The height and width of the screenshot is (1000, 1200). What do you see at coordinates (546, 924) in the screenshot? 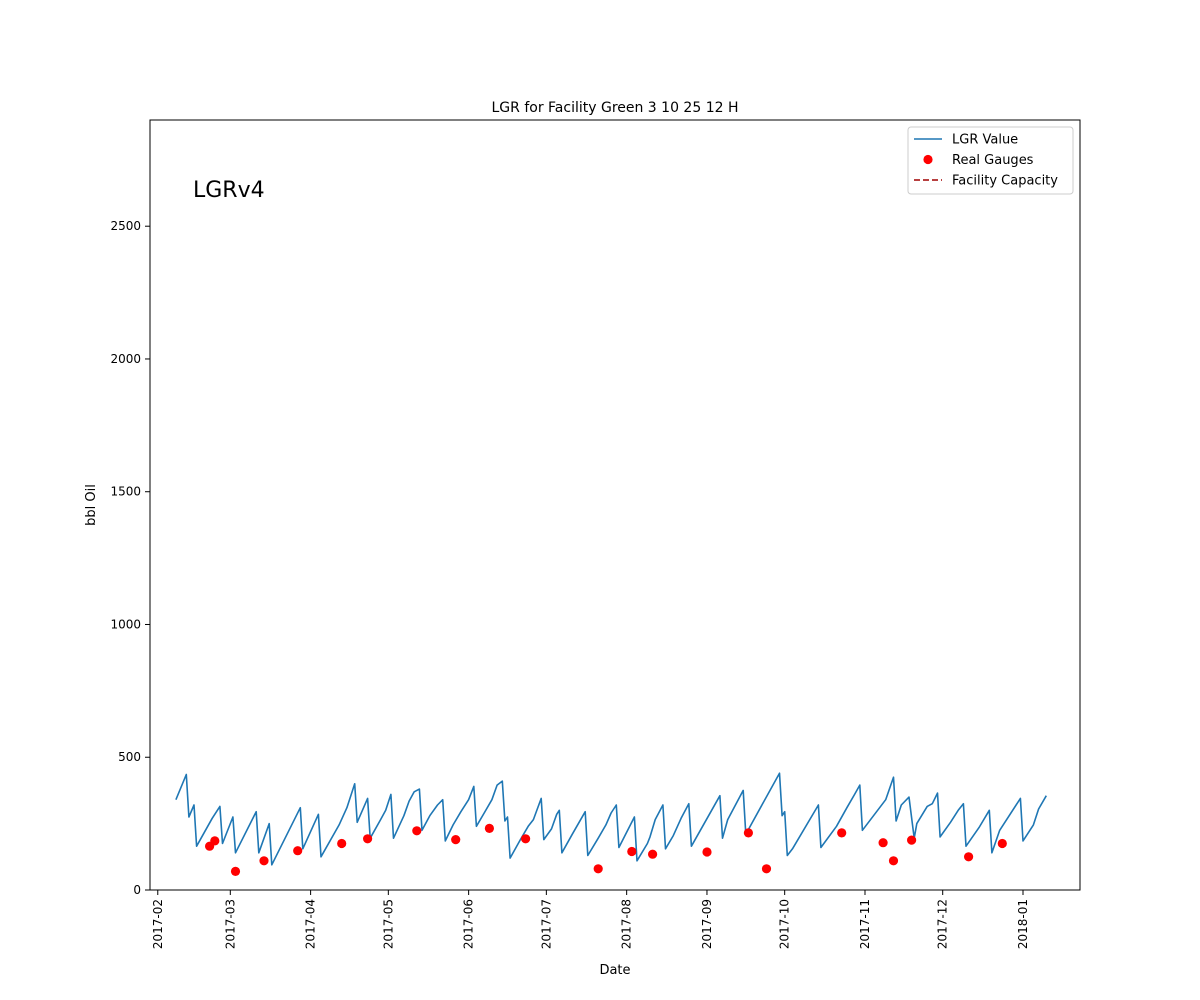
I see `x-tick-label: 2017-07` at bounding box center [546, 924].